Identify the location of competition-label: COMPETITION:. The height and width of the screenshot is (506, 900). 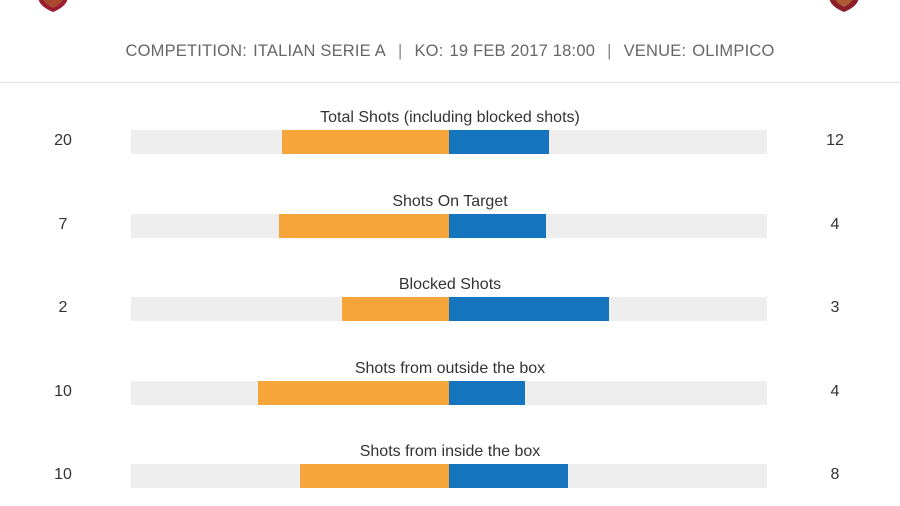
(186, 51).